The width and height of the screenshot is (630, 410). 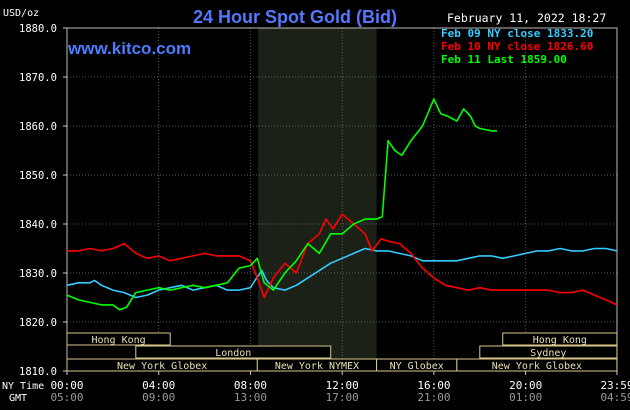 What do you see at coordinates (38, 274) in the screenshot?
I see `y-tick-label: 1830.0` at bounding box center [38, 274].